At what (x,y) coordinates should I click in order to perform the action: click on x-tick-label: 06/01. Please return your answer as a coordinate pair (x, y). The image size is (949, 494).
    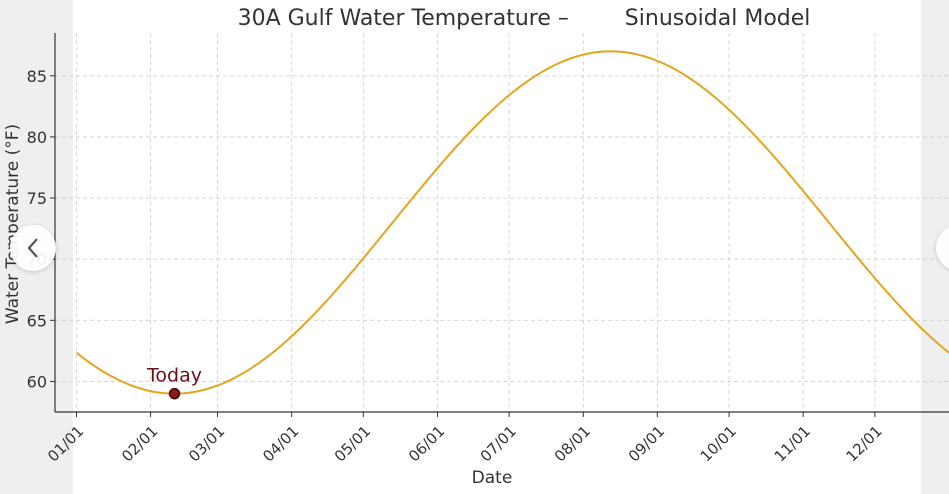
    Looking at the image, I should click on (426, 443).